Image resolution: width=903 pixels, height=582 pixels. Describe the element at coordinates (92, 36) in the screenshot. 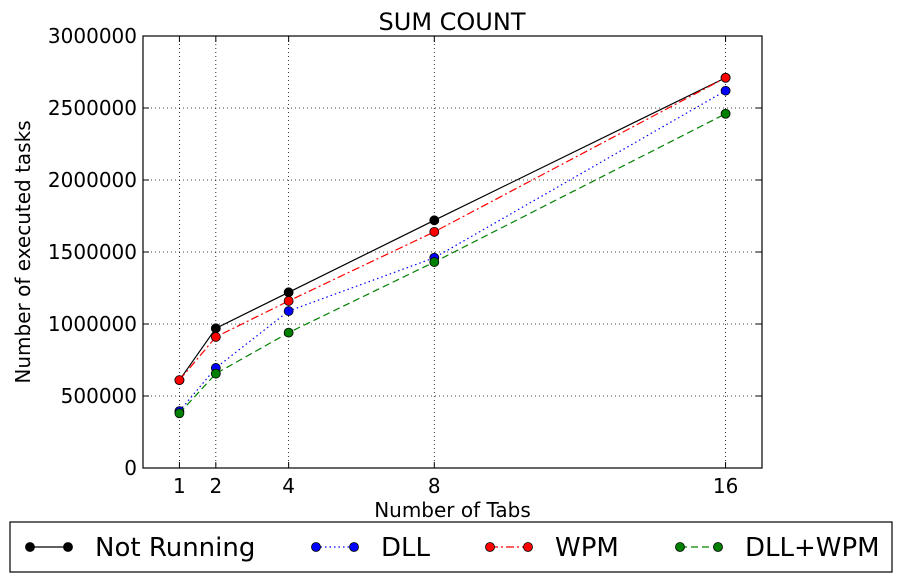

I see `y-tick-label: 3000000` at that location.